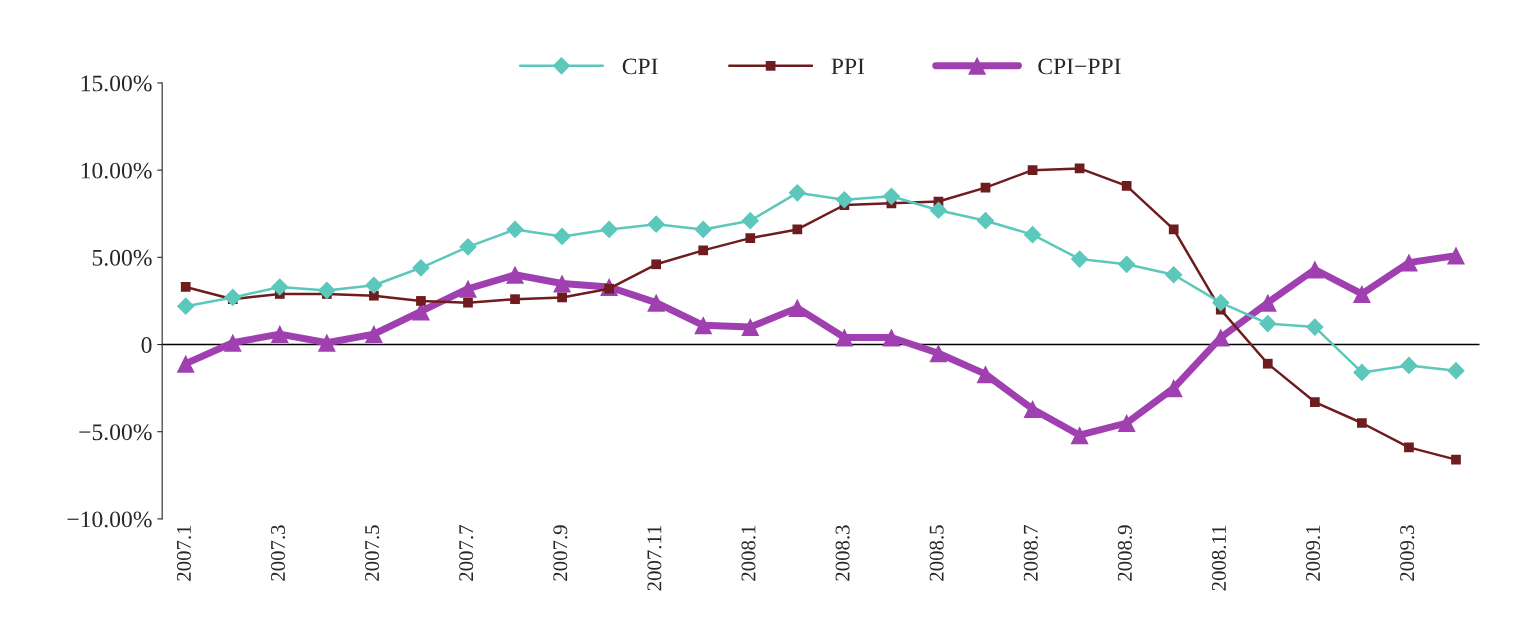 The image size is (1530, 643). Describe the element at coordinates (115, 432) in the screenshot. I see `y-tick-label: −5.00%` at that location.